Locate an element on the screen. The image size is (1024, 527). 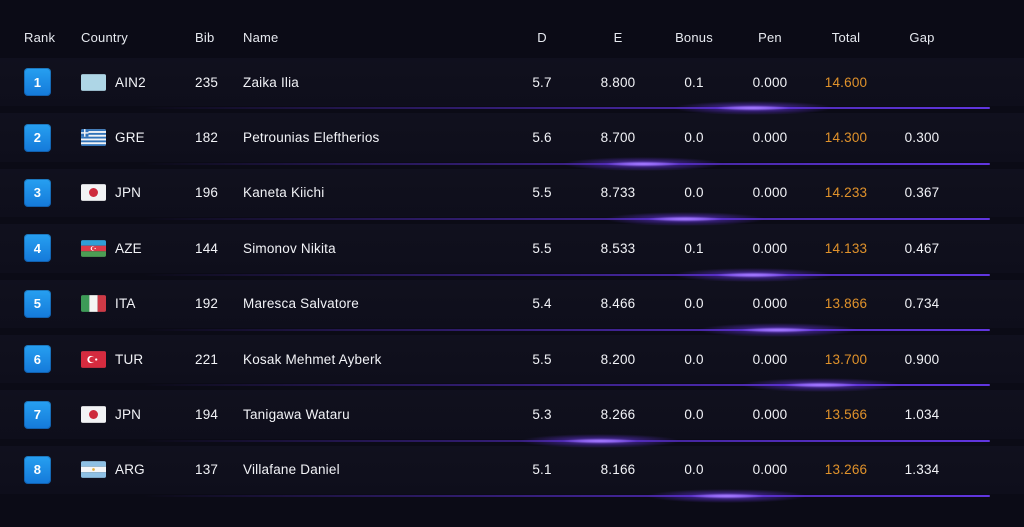
total-score: 13.866 is located at coordinates (846, 304).